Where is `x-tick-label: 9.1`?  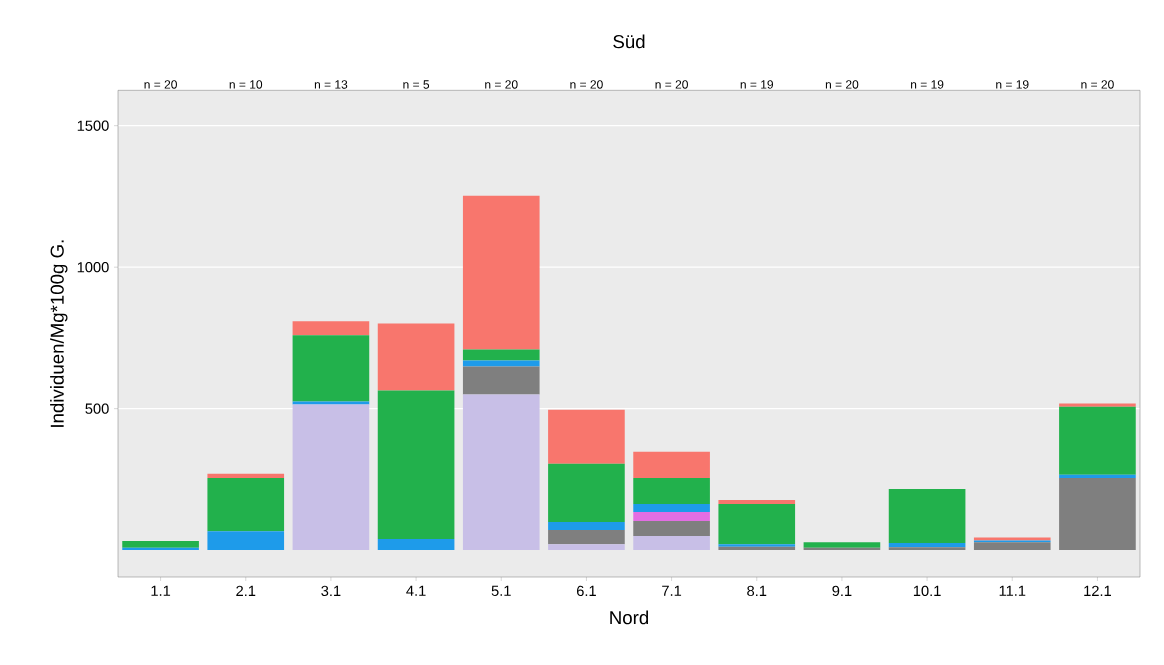 x-tick-label: 9.1 is located at coordinates (842, 591).